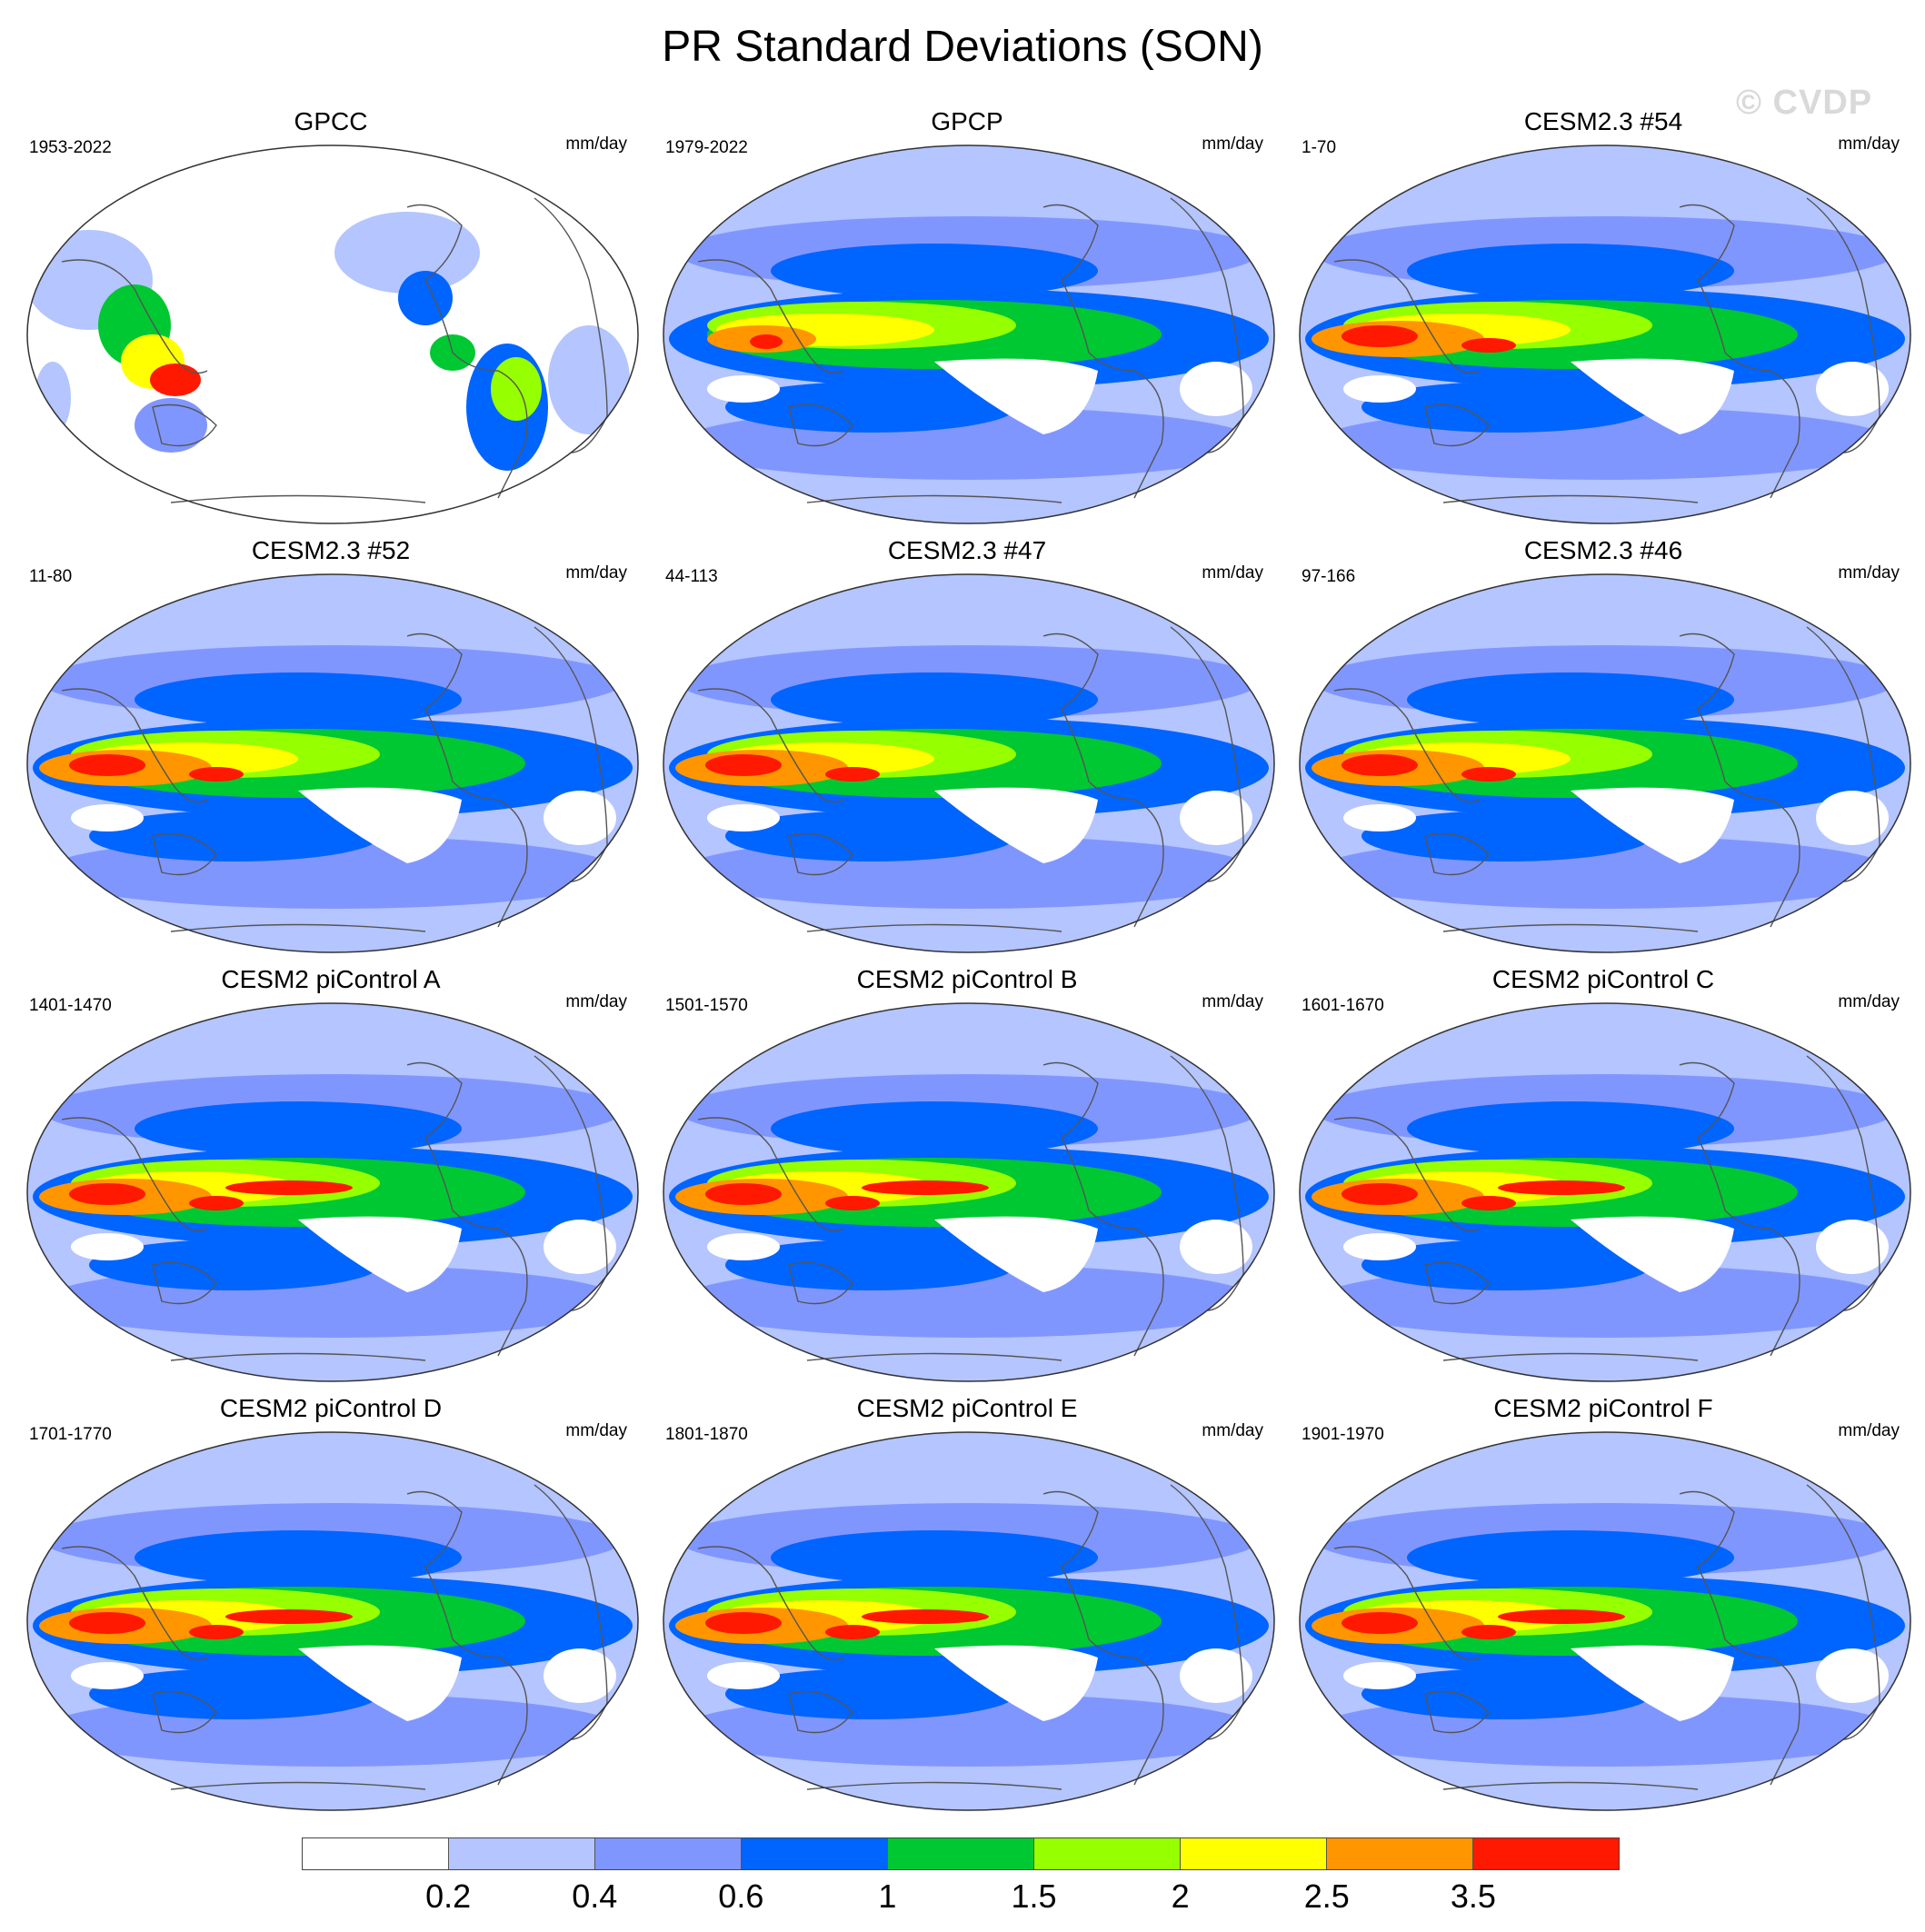 This screenshot has width=1925, height=1932. What do you see at coordinates (741, 1896) in the screenshot?
I see `colorbar-label: 0.6` at bounding box center [741, 1896].